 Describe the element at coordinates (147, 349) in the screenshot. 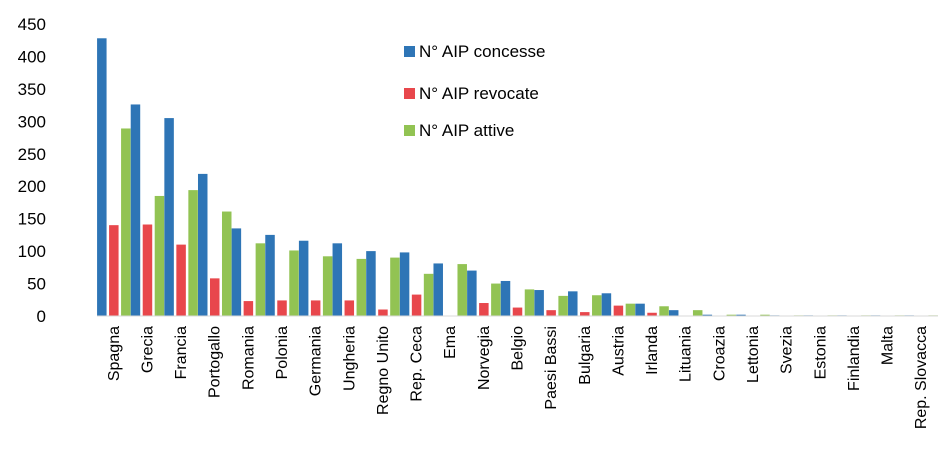

I see `x-tick-label: Grecia` at that location.